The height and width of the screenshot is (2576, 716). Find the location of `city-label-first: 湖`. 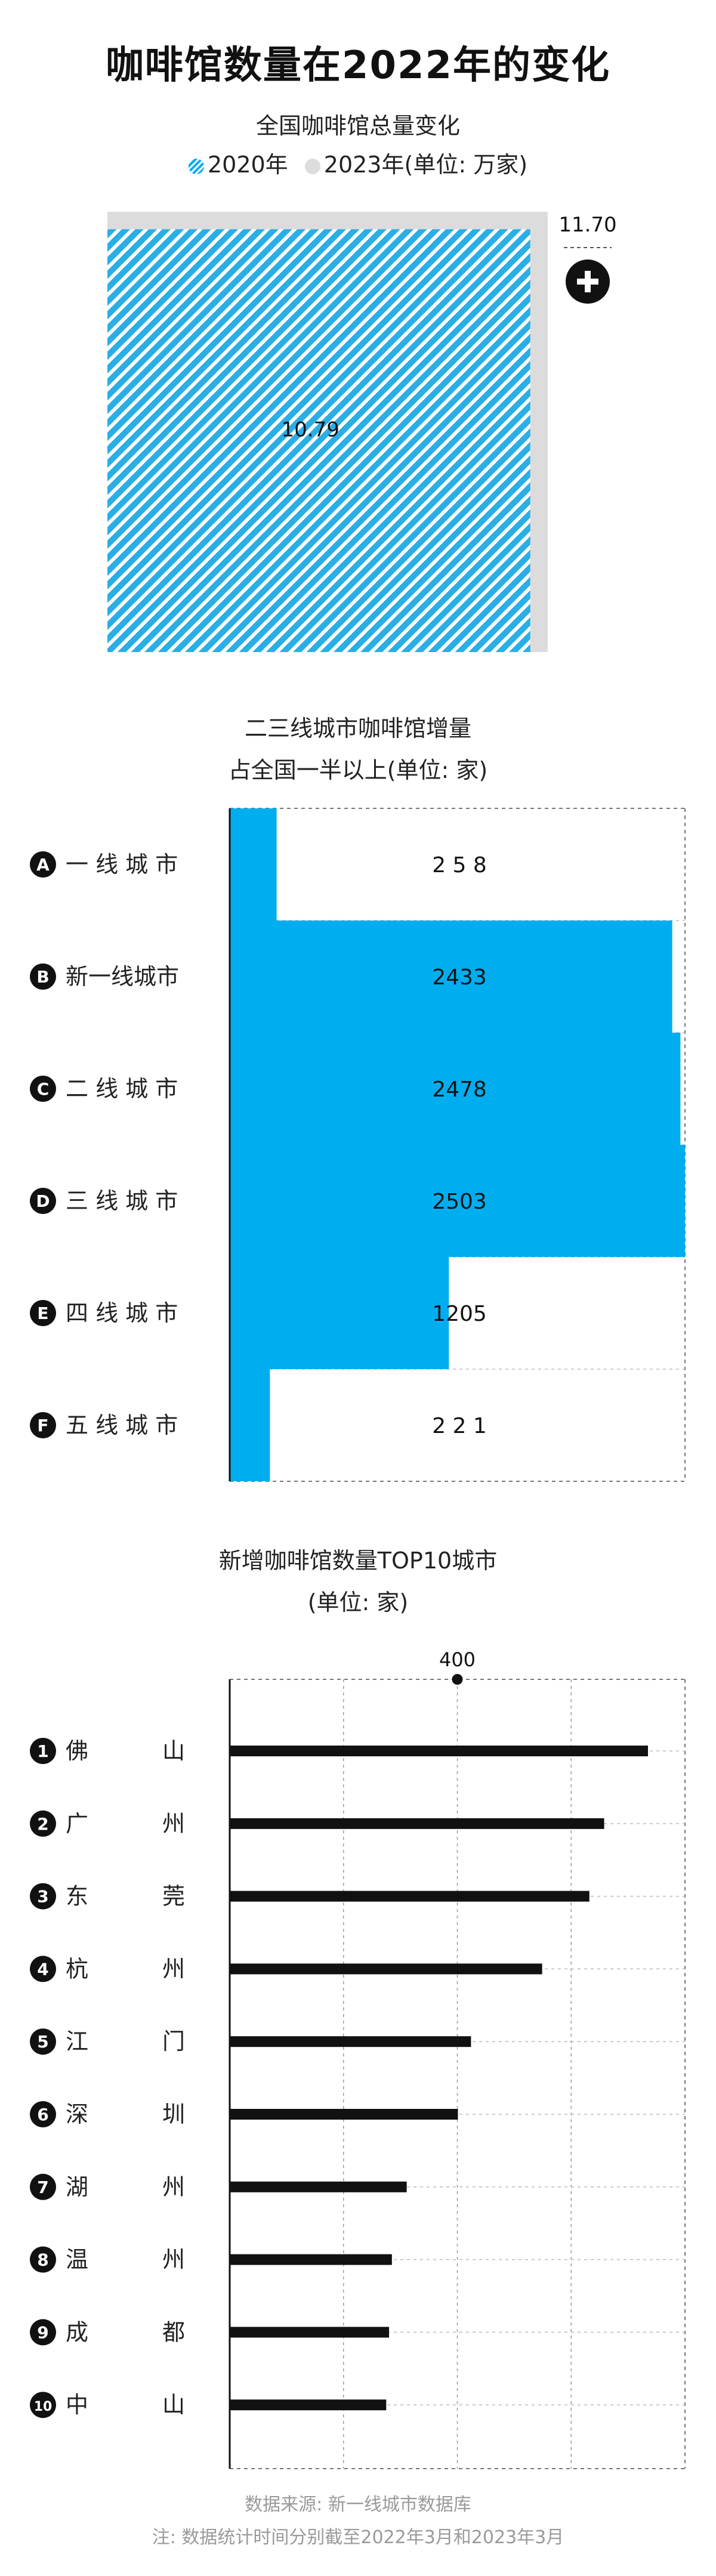

city-label-first: 湖 is located at coordinates (77, 2187).